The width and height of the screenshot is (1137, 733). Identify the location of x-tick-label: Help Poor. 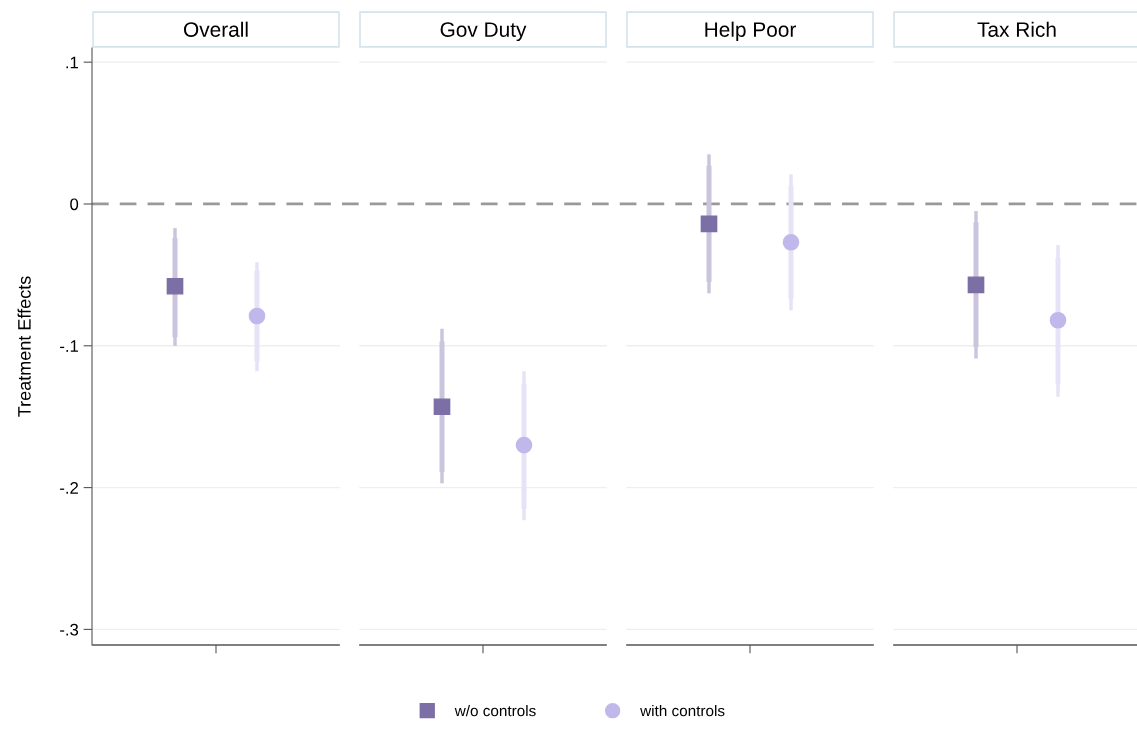
(750, 31).